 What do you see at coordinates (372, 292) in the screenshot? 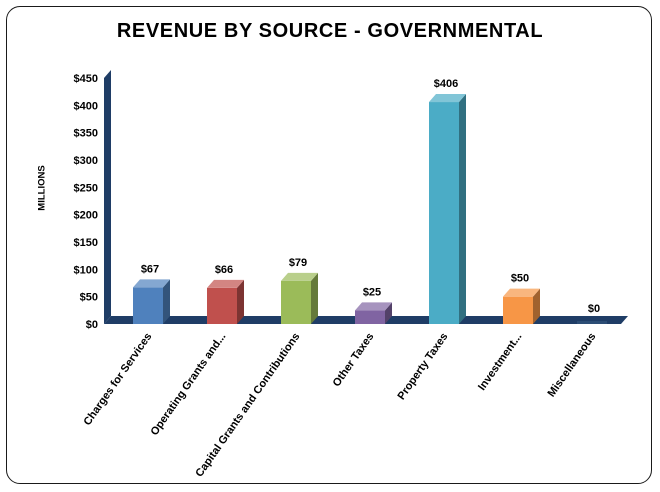
I see `data-label: $25` at bounding box center [372, 292].